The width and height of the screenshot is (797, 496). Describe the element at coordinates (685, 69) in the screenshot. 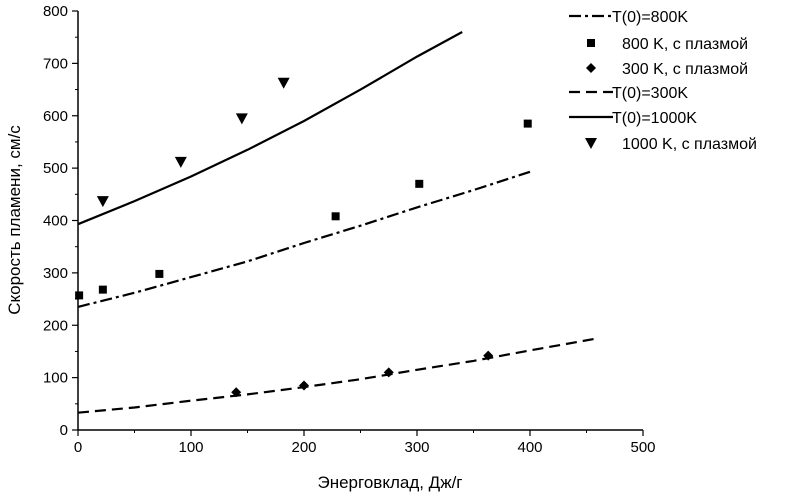

I see `legend-label: 300 K, с плазмой` at that location.